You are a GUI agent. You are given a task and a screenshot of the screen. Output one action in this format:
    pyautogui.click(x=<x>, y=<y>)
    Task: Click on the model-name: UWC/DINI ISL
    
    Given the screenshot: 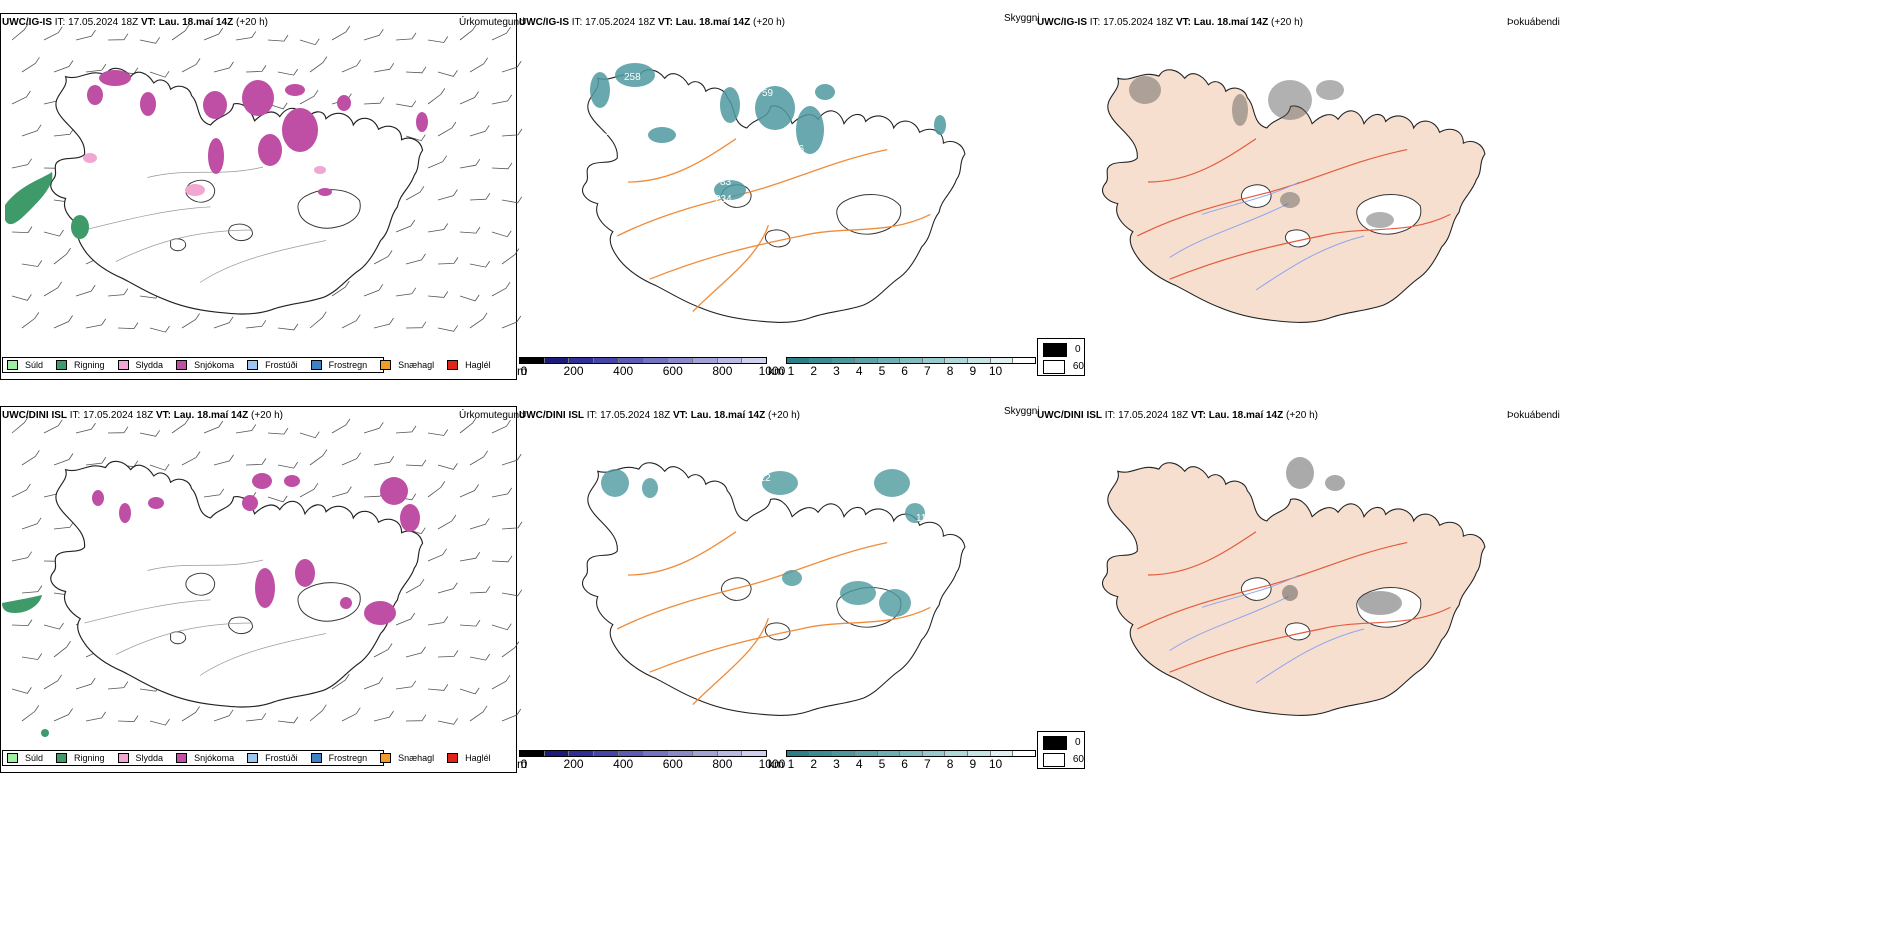 What is the action you would take?
    pyautogui.click(x=551, y=415)
    